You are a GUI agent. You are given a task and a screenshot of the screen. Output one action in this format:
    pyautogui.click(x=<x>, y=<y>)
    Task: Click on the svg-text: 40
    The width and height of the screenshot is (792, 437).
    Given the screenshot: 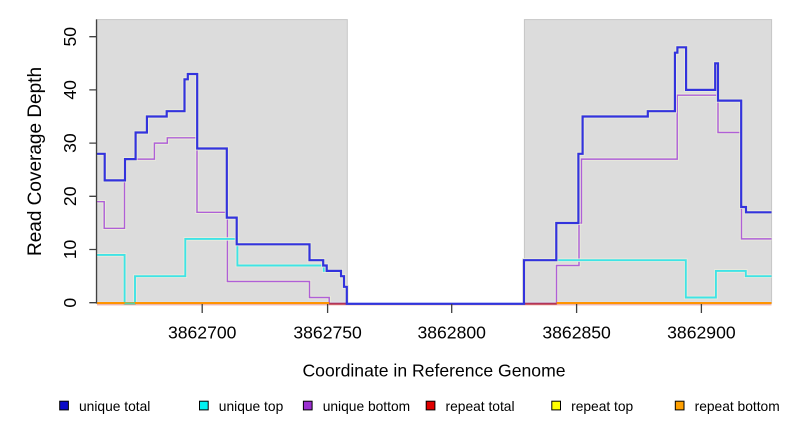 What is the action you would take?
    pyautogui.click(x=70, y=90)
    